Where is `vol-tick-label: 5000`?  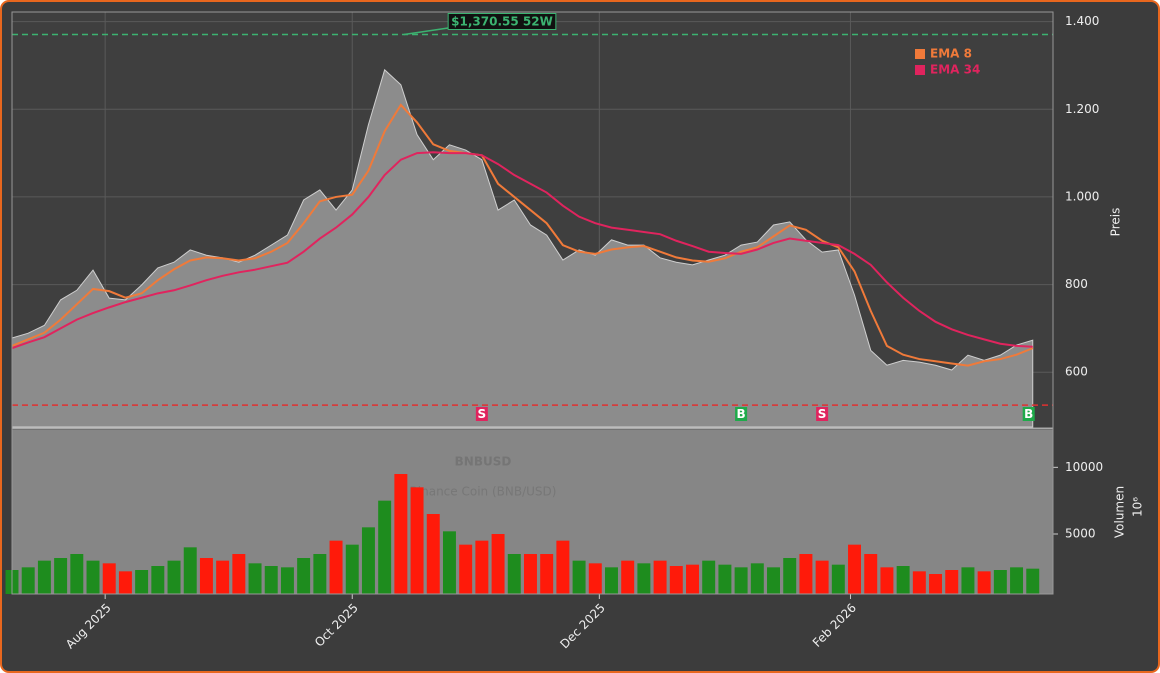 vol-tick-label: 5000 is located at coordinates (1080, 534).